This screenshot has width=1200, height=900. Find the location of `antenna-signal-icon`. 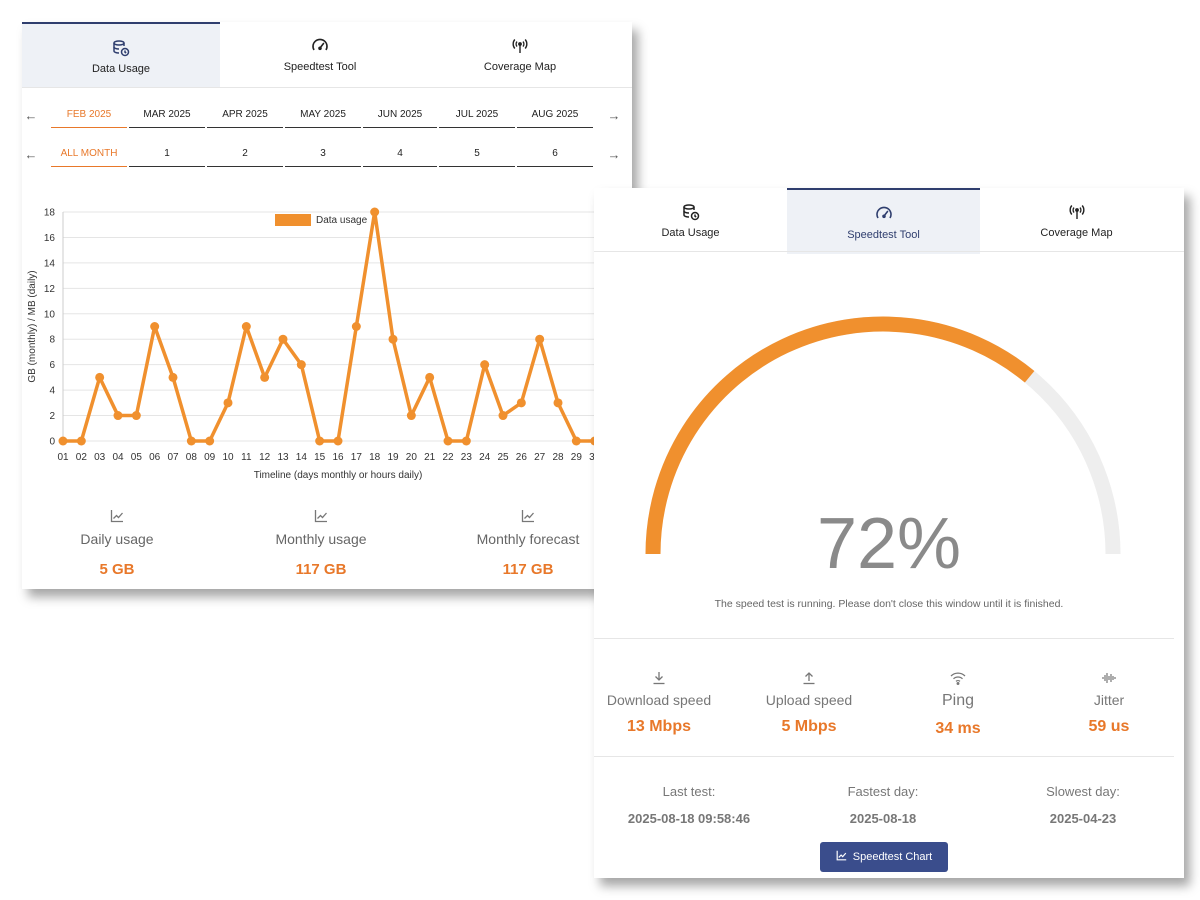

antenna-signal-icon is located at coordinates (520, 46).